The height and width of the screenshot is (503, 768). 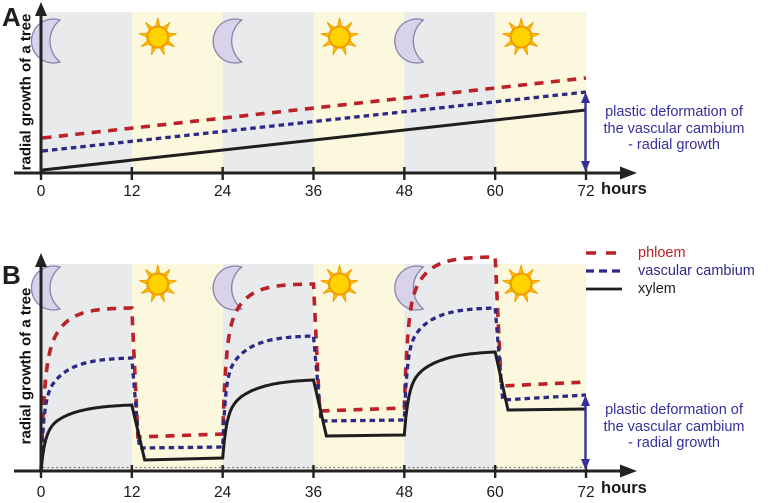 What do you see at coordinates (11, 17) in the screenshot?
I see `panel-a-label: A` at bounding box center [11, 17].